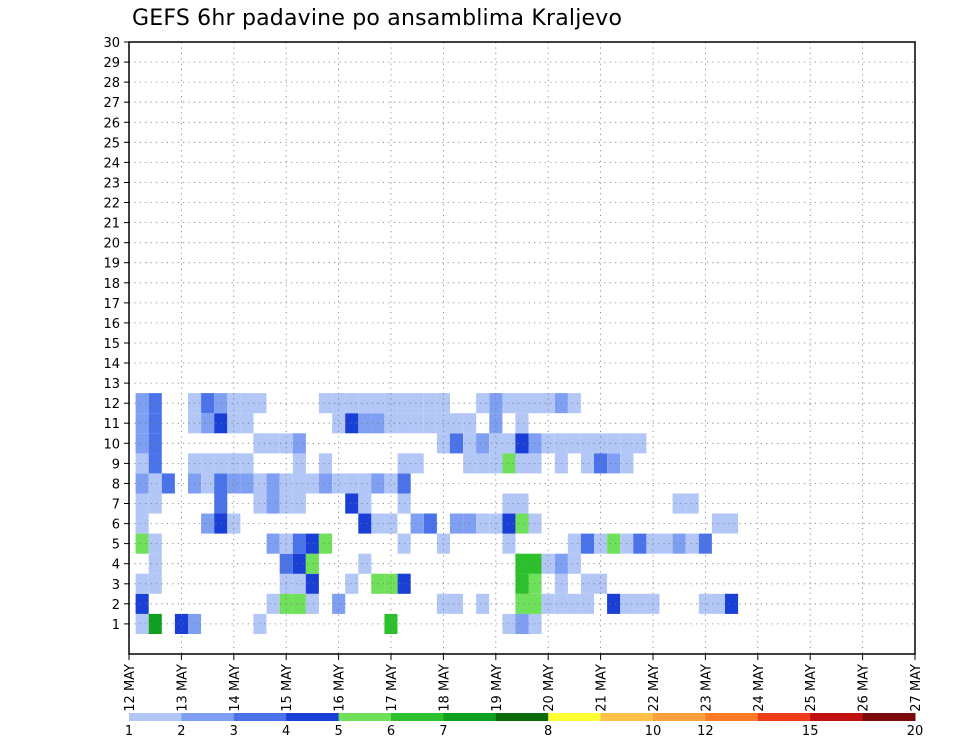  I want to click on y-tick-label: 19, so click(111, 264).